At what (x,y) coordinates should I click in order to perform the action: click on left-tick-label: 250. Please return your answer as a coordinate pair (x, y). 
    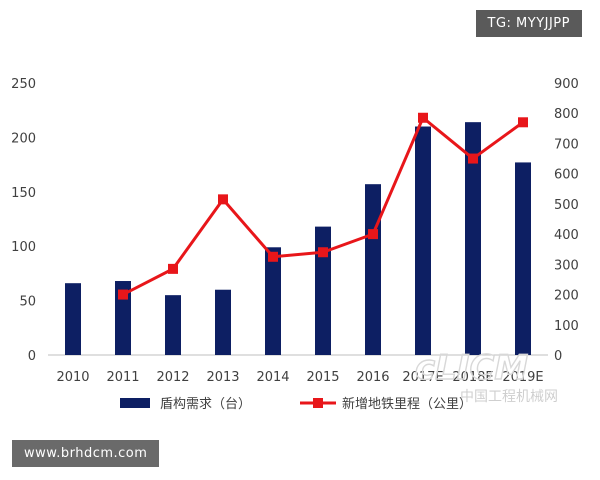
    Looking at the image, I should click on (23, 84).